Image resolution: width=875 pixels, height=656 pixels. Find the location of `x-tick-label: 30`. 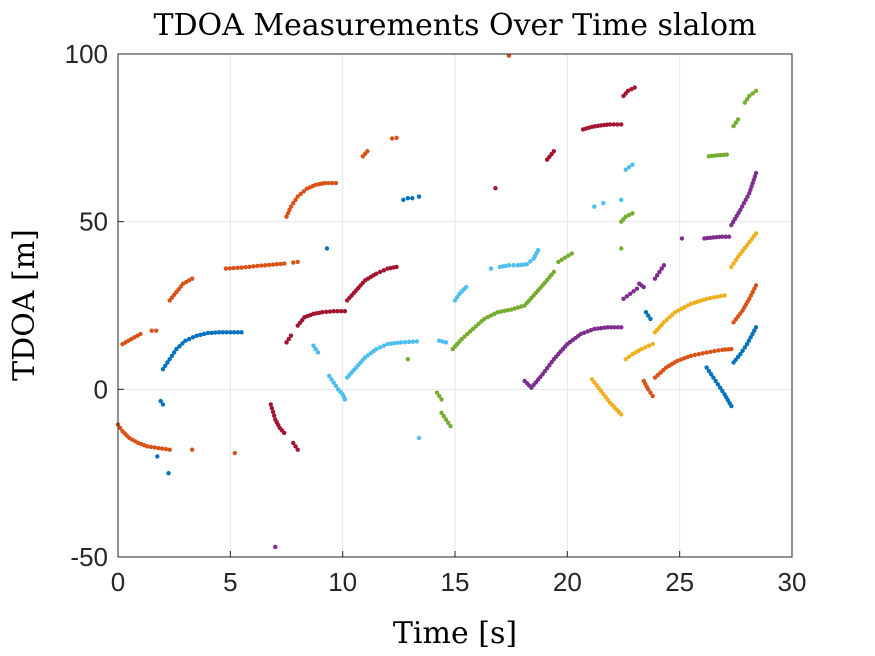

x-tick-label: 30 is located at coordinates (792, 582).